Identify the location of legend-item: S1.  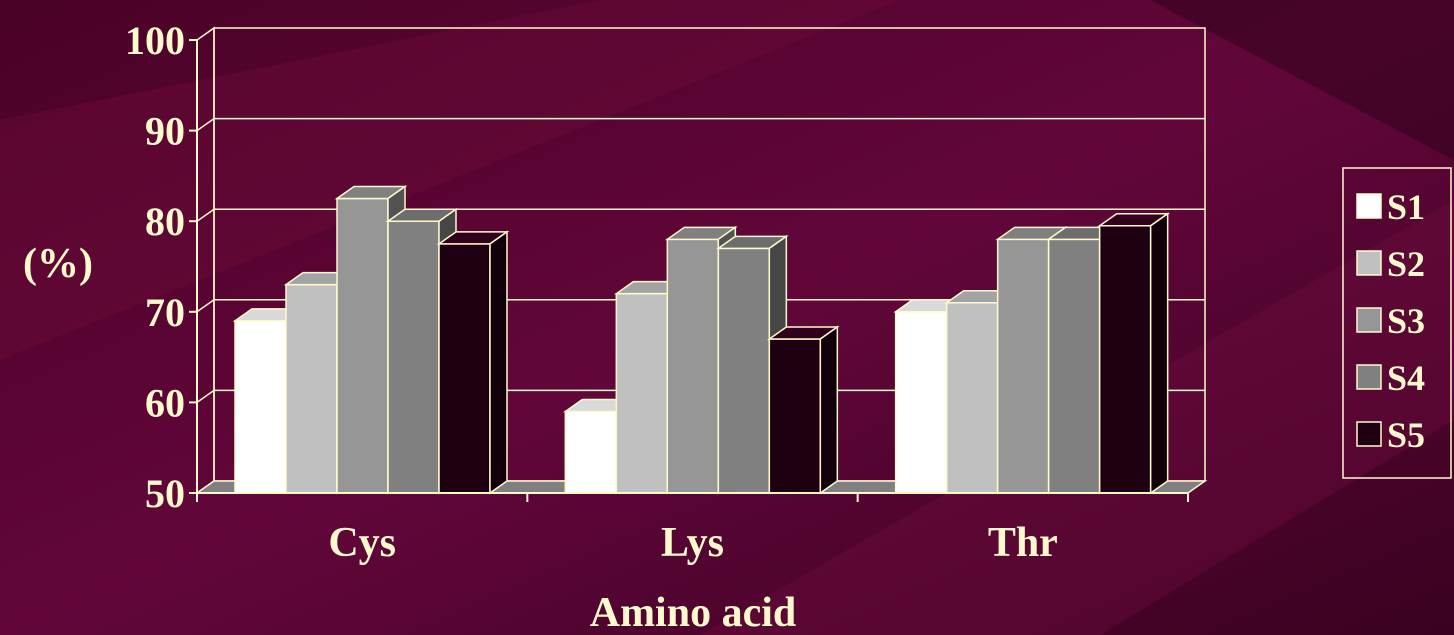
(1390, 207).